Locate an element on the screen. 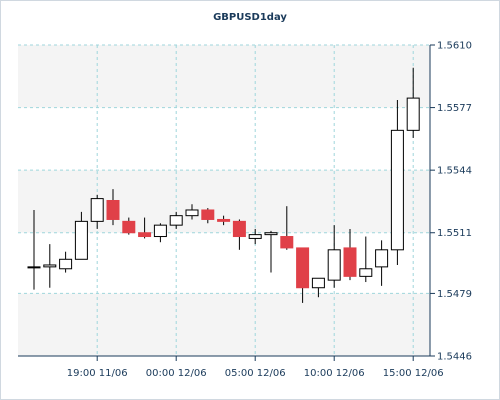 The height and width of the screenshot is (400, 500). y-tick-label: 1.5446 is located at coordinates (454, 357).